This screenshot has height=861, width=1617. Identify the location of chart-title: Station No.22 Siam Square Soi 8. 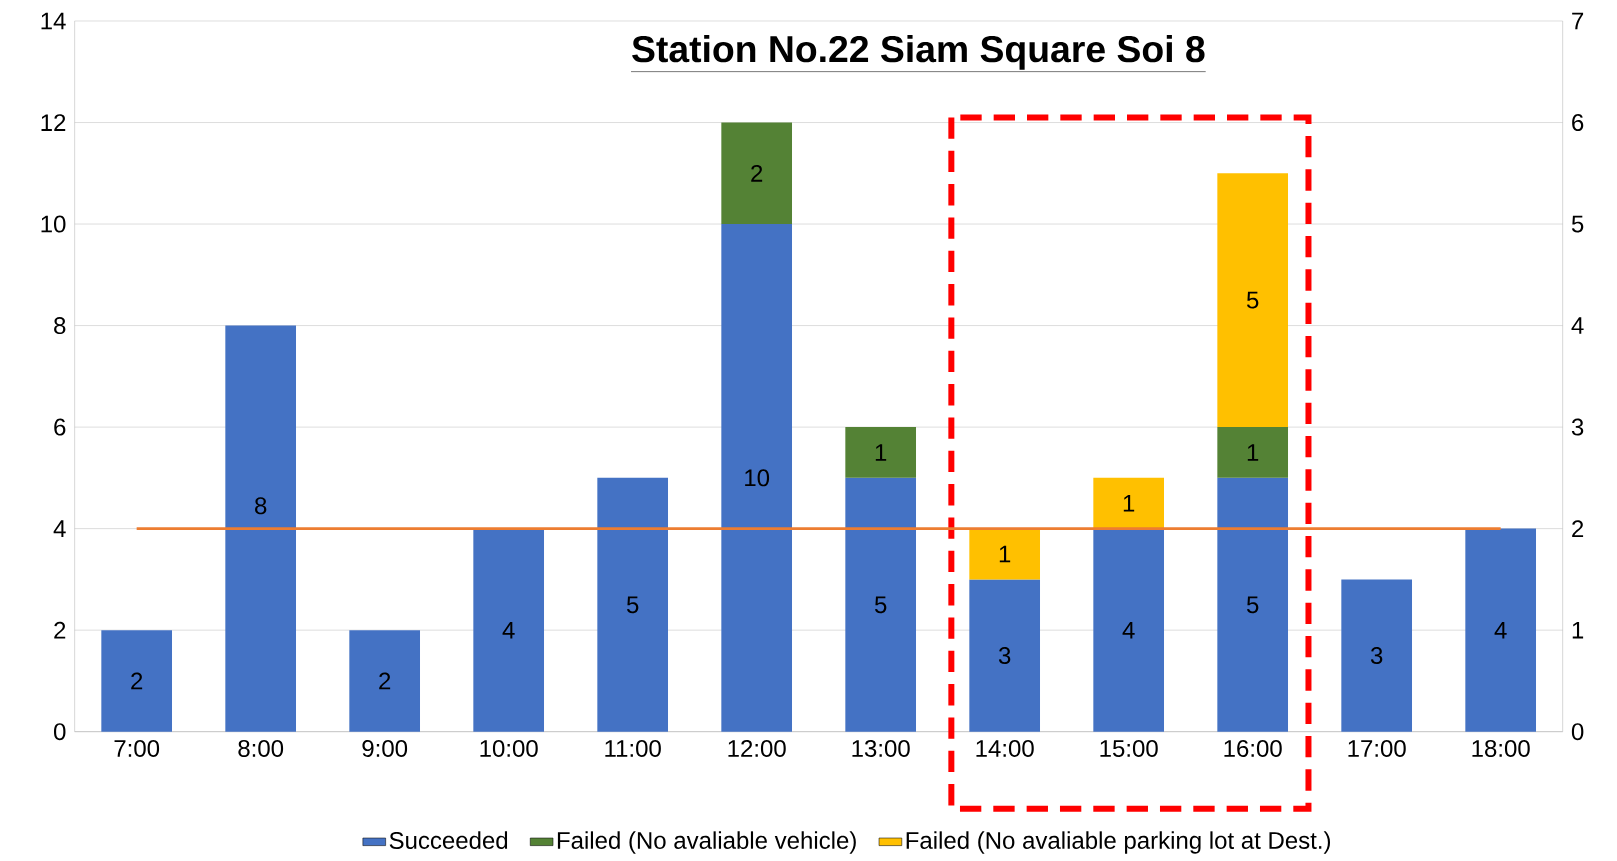
(918, 52).